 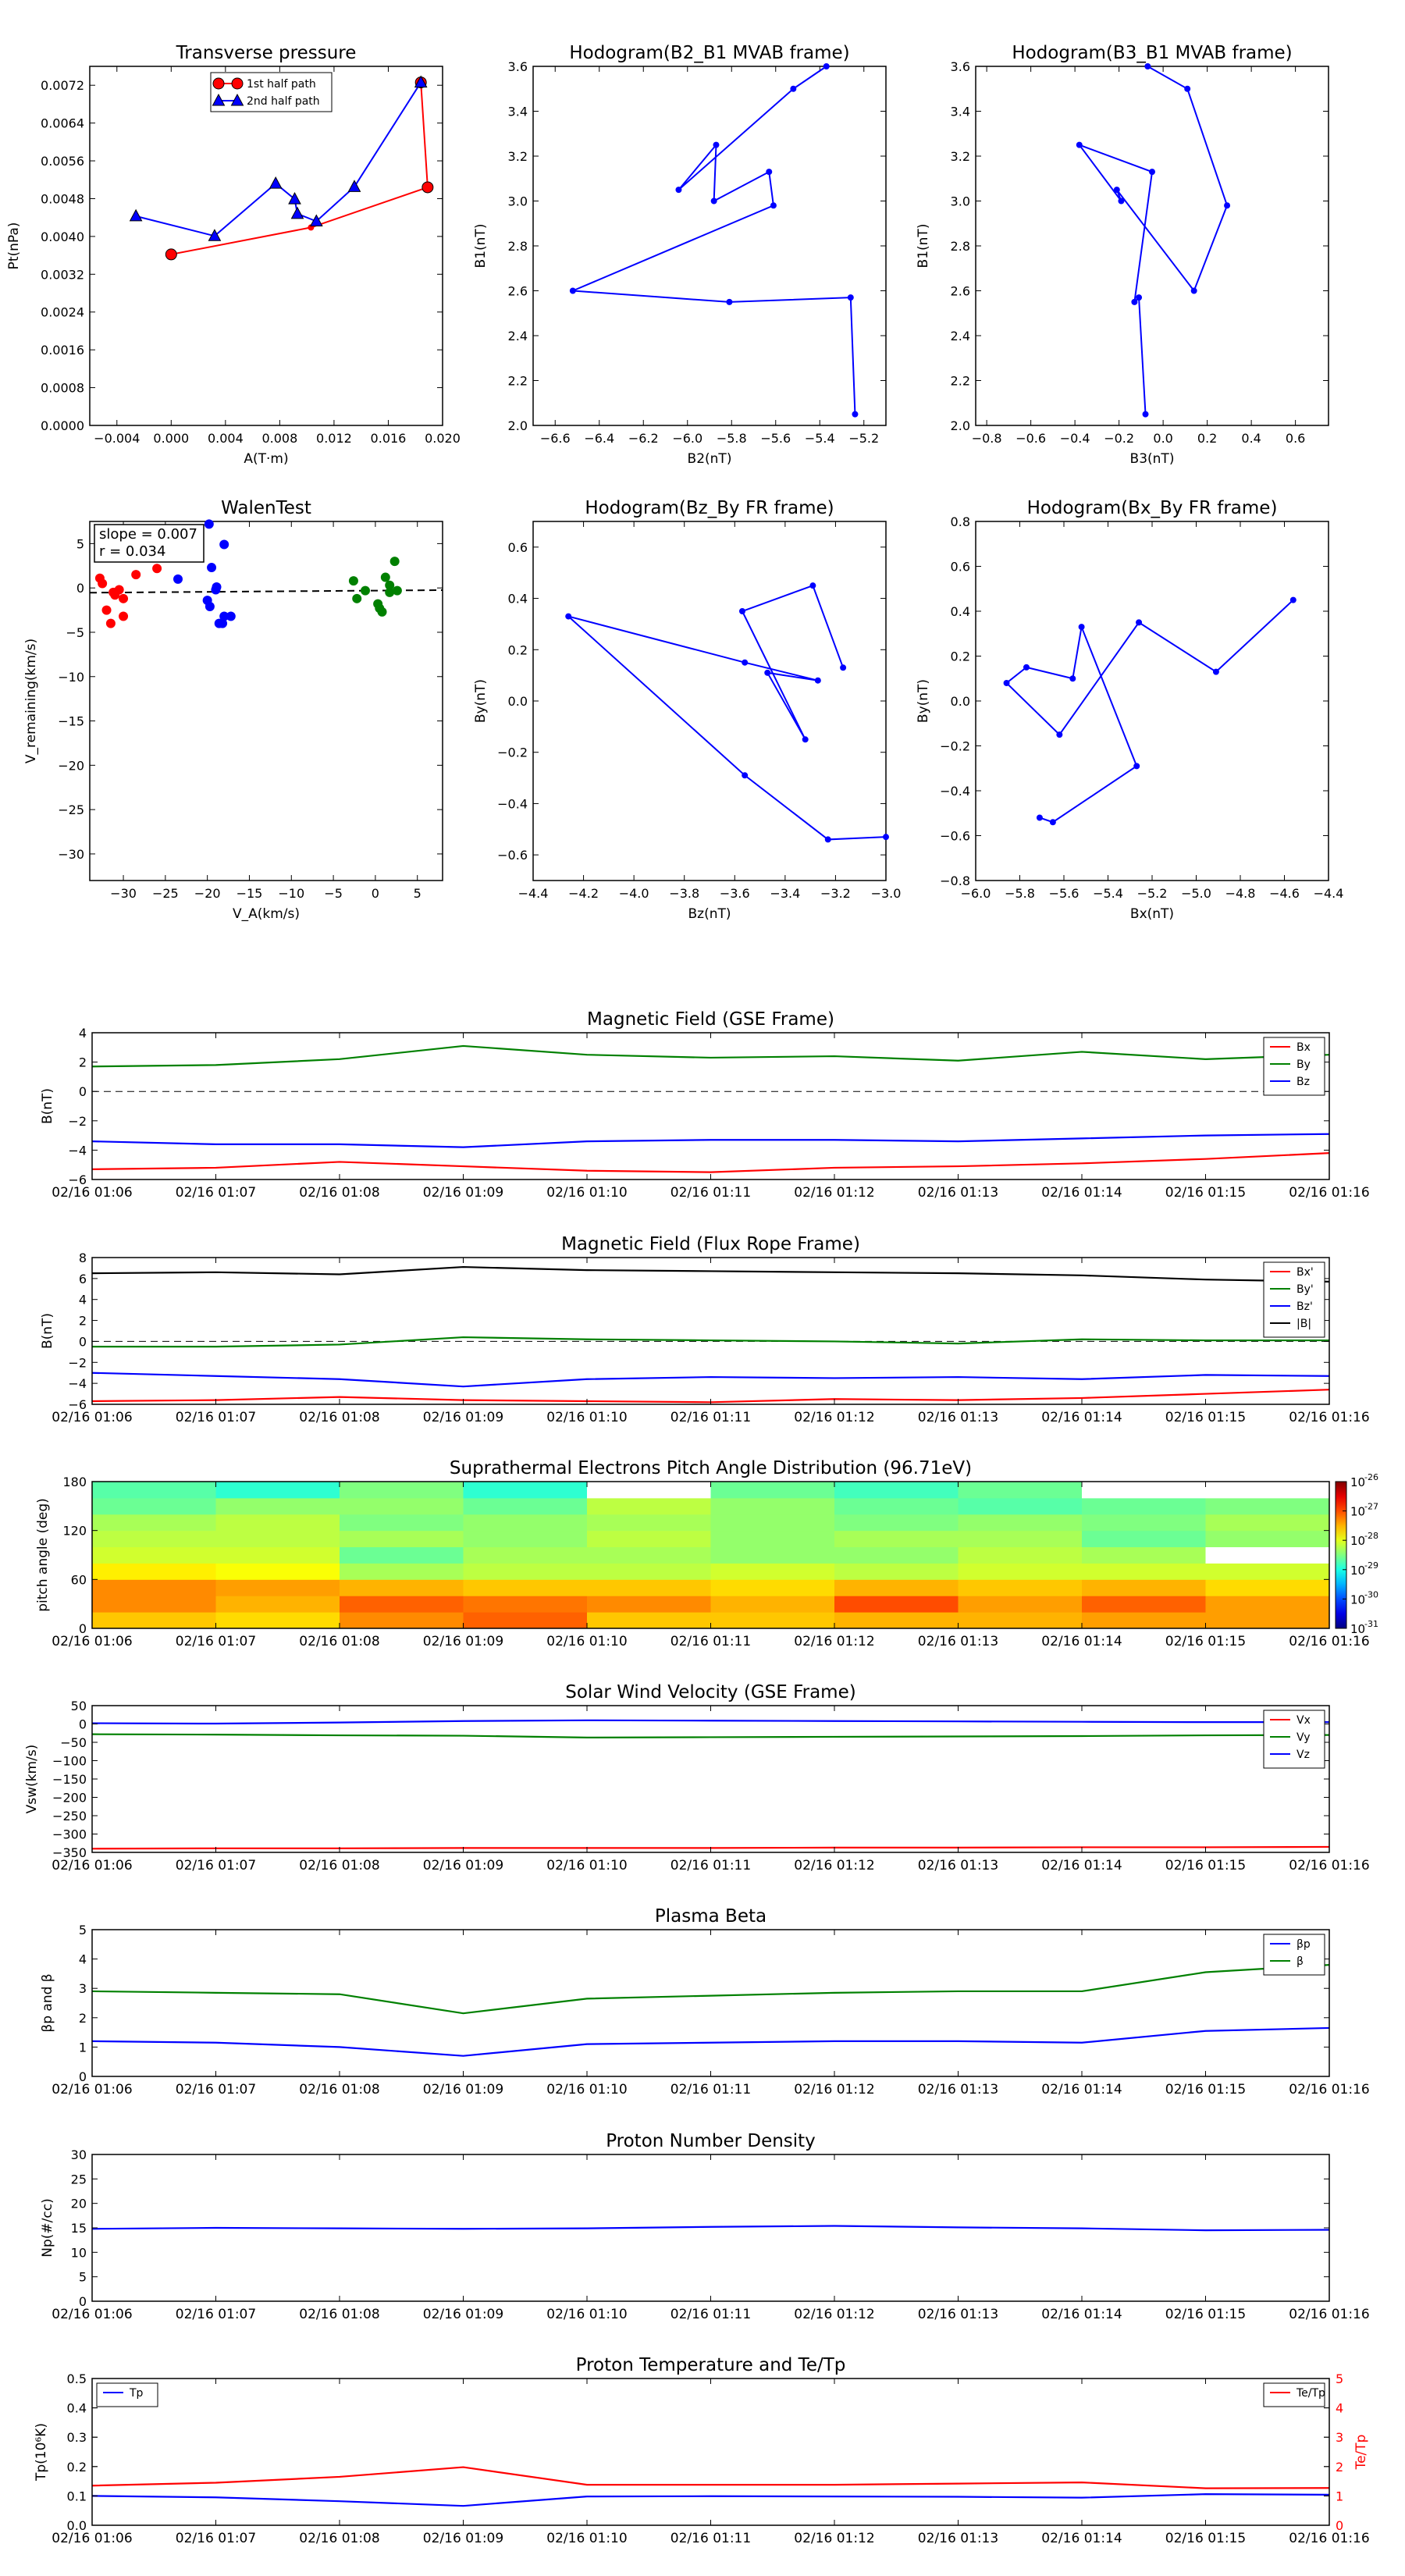 What do you see at coordinates (518, 547) in the screenshot?
I see `y-tick-label: 0.6` at bounding box center [518, 547].